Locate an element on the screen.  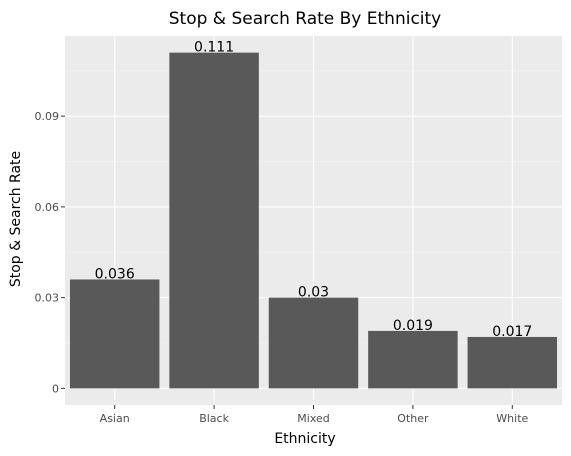
y-tick-label: 0.09 is located at coordinates (47, 116).